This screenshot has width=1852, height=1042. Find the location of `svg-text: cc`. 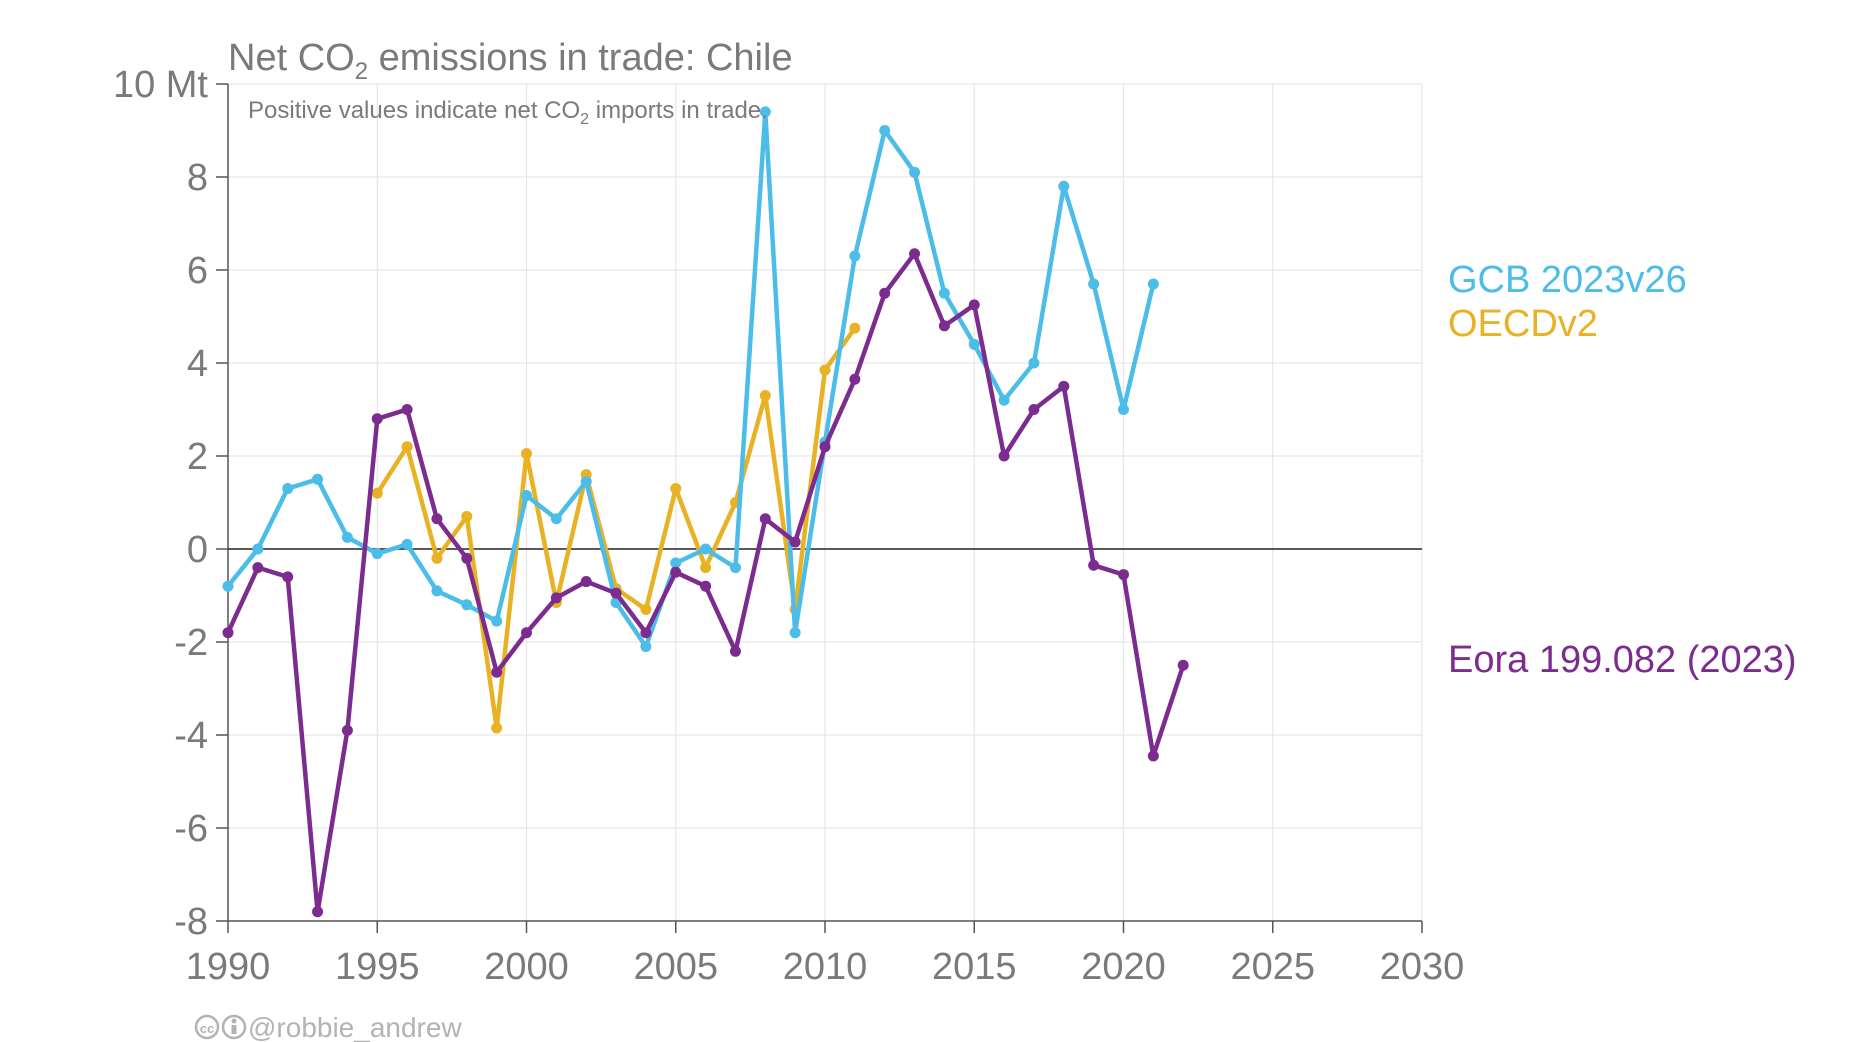

svg-text: cc is located at coordinates (207, 1028).